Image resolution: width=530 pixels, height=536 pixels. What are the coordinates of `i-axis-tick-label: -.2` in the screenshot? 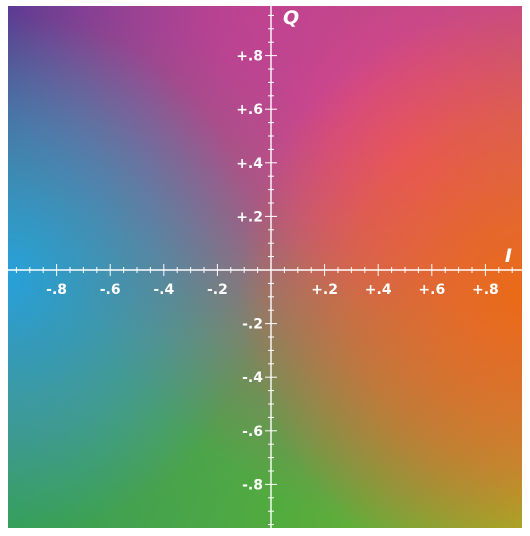 It's located at (217, 290).